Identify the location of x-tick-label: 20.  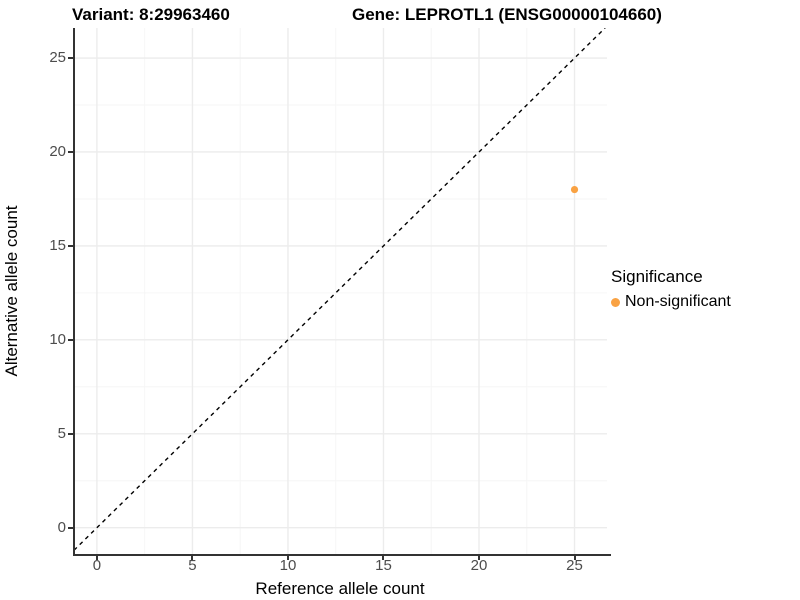
(479, 565).